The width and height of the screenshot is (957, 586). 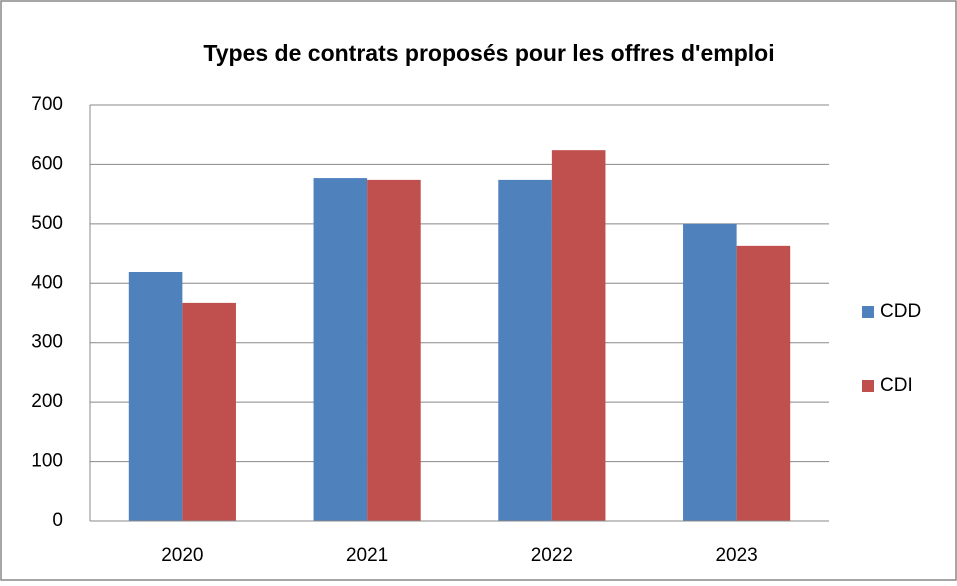 What do you see at coordinates (47, 401) in the screenshot?
I see `y-tick-label: 200` at bounding box center [47, 401].